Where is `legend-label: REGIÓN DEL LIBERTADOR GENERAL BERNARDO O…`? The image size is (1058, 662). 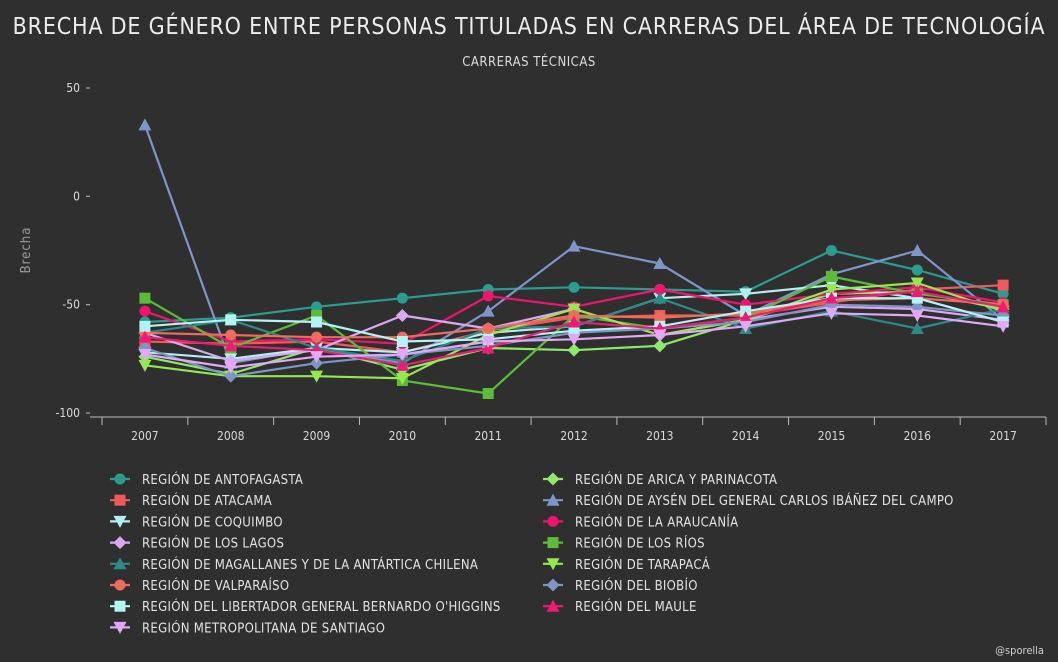 legend-label: REGIÓN DEL LIBERTADOR GENERAL BERNARDO O… is located at coordinates (321, 607).